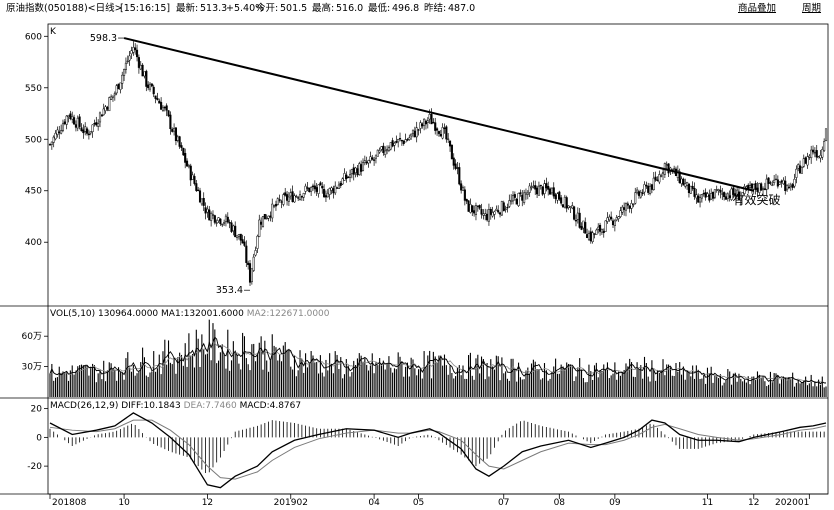 The width and height of the screenshot is (834, 510). Describe the element at coordinates (812, 8) in the screenshot. I see `period-button: 周期` at that location.